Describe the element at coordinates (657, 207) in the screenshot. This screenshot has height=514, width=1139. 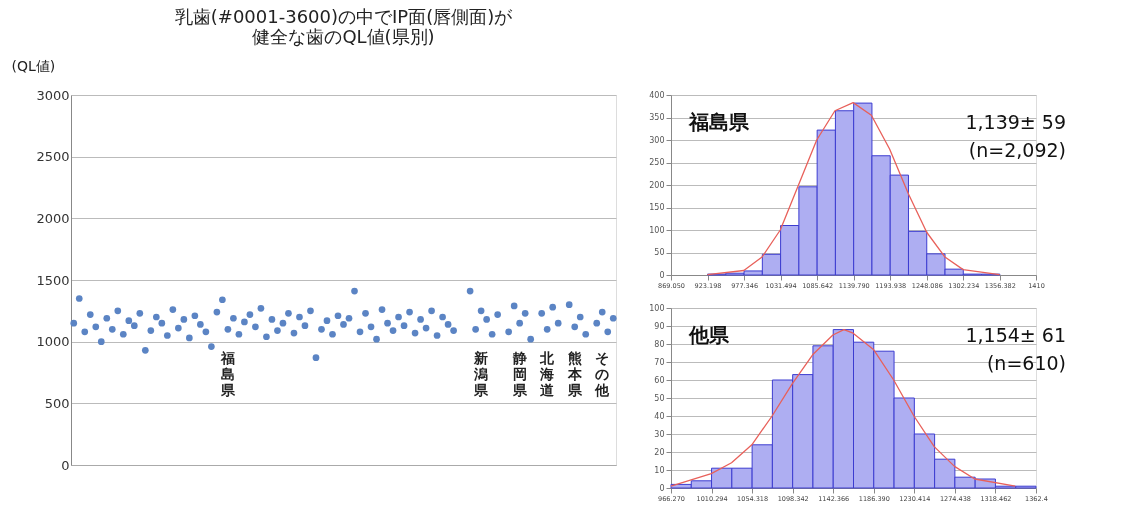
I see `y-tick-label: 150` at that location.